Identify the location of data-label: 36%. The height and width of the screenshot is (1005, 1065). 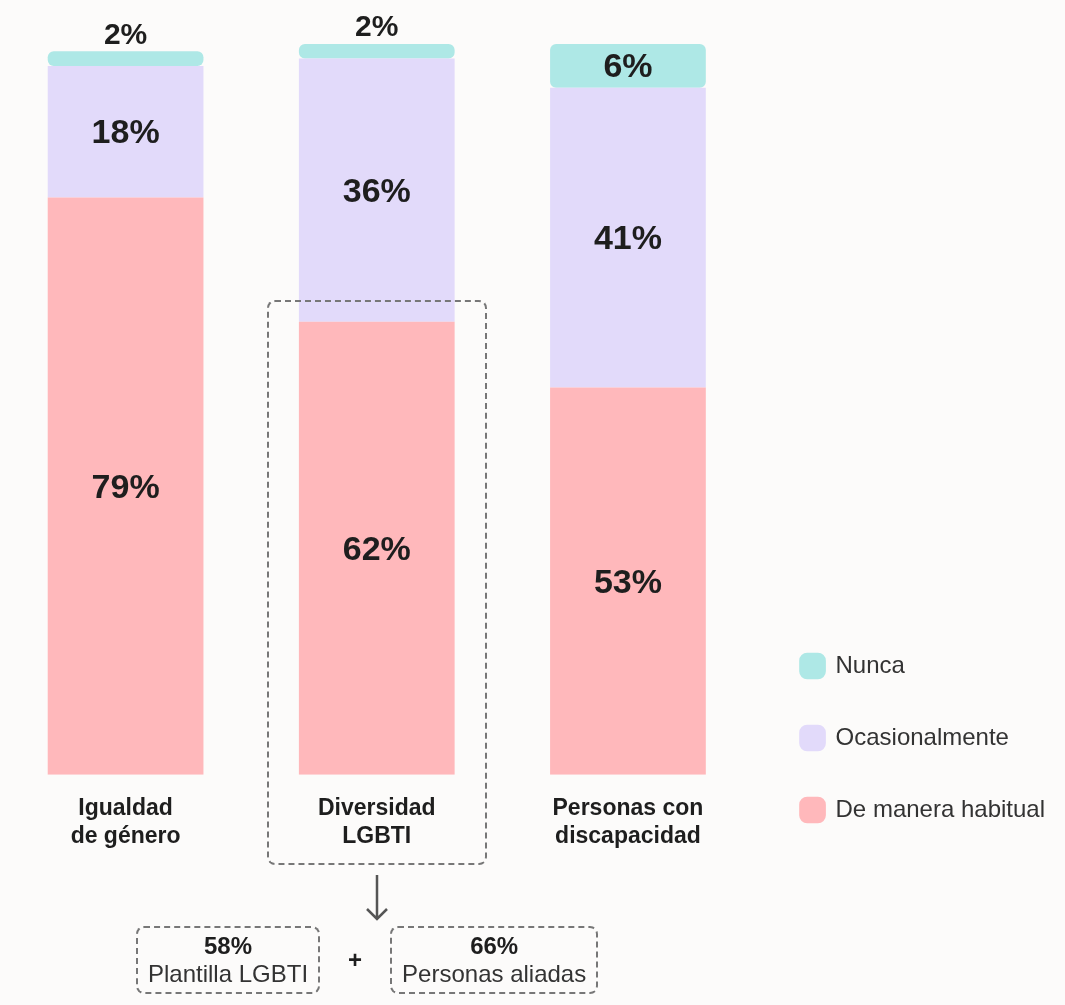
(376, 189).